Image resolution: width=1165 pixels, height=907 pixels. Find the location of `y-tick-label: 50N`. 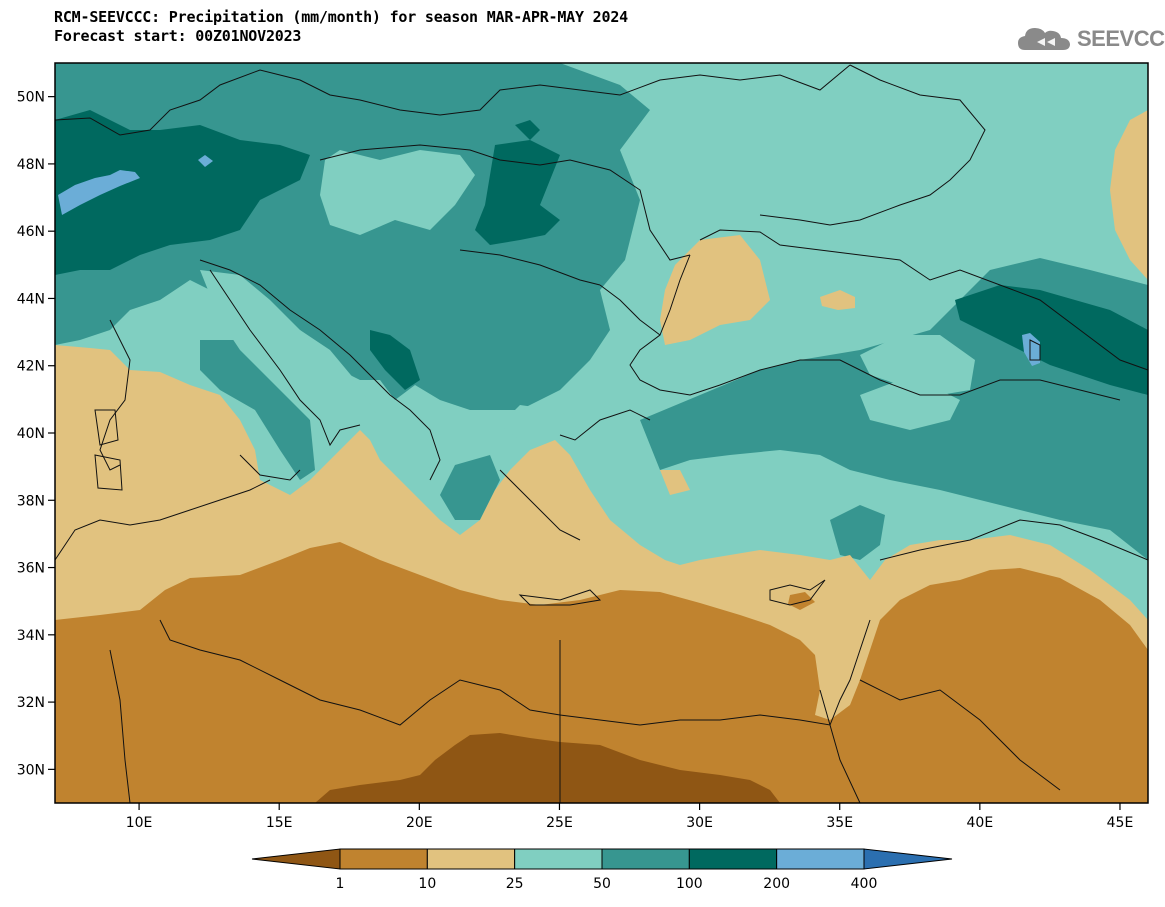

y-tick-label: 50N is located at coordinates (31, 98).